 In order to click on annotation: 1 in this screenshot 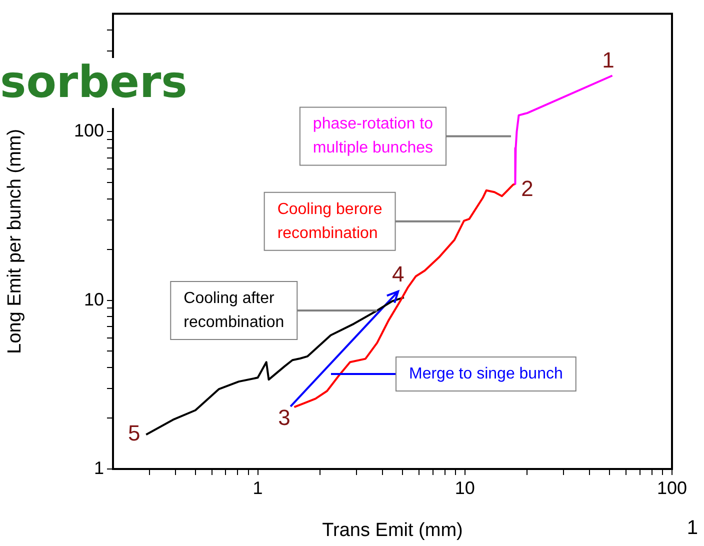, I will do `click(608, 60)`.